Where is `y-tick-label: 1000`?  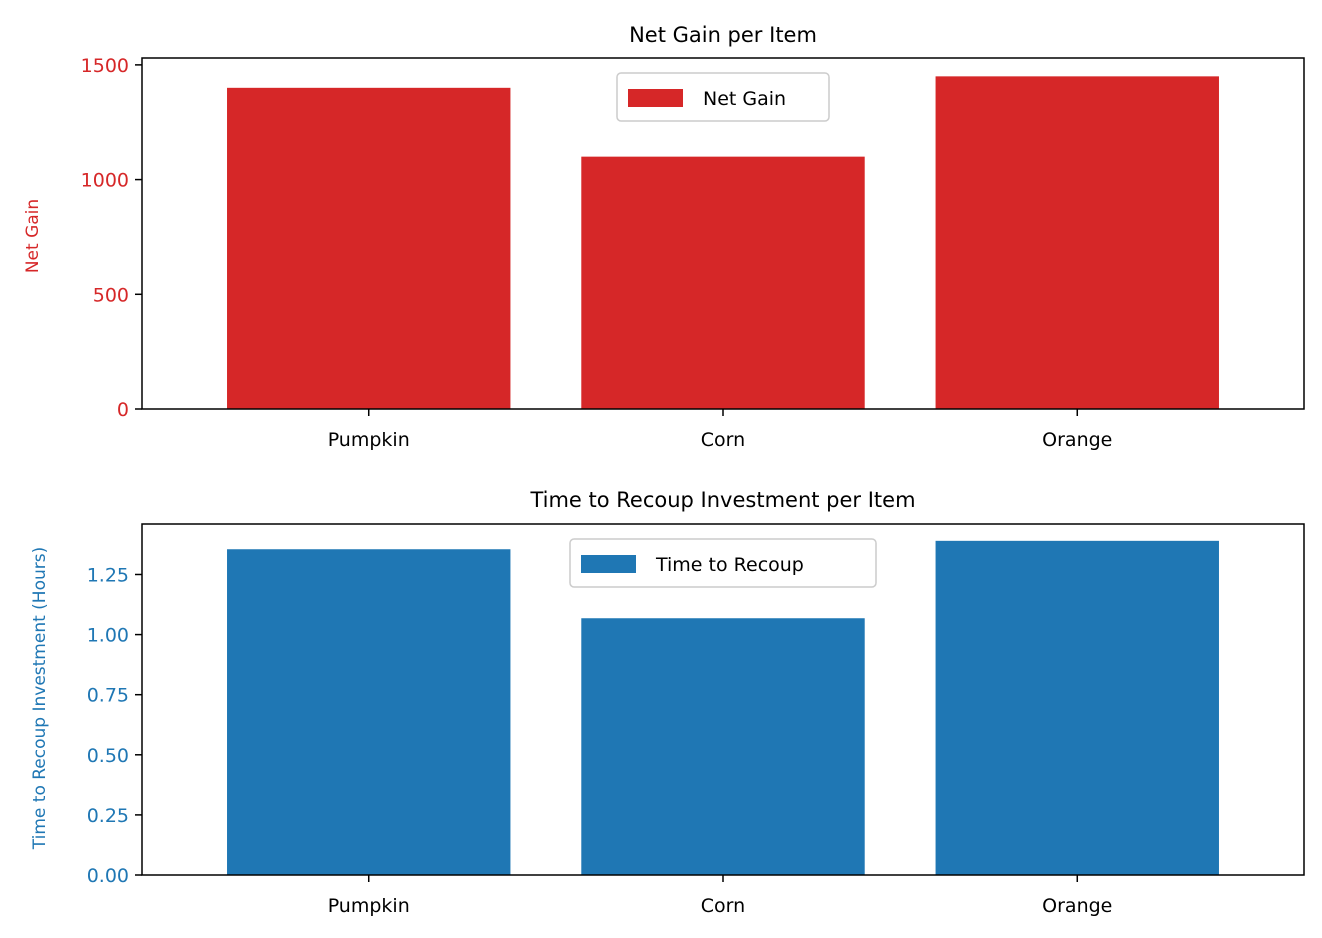 y-tick-label: 1000 is located at coordinates (105, 181).